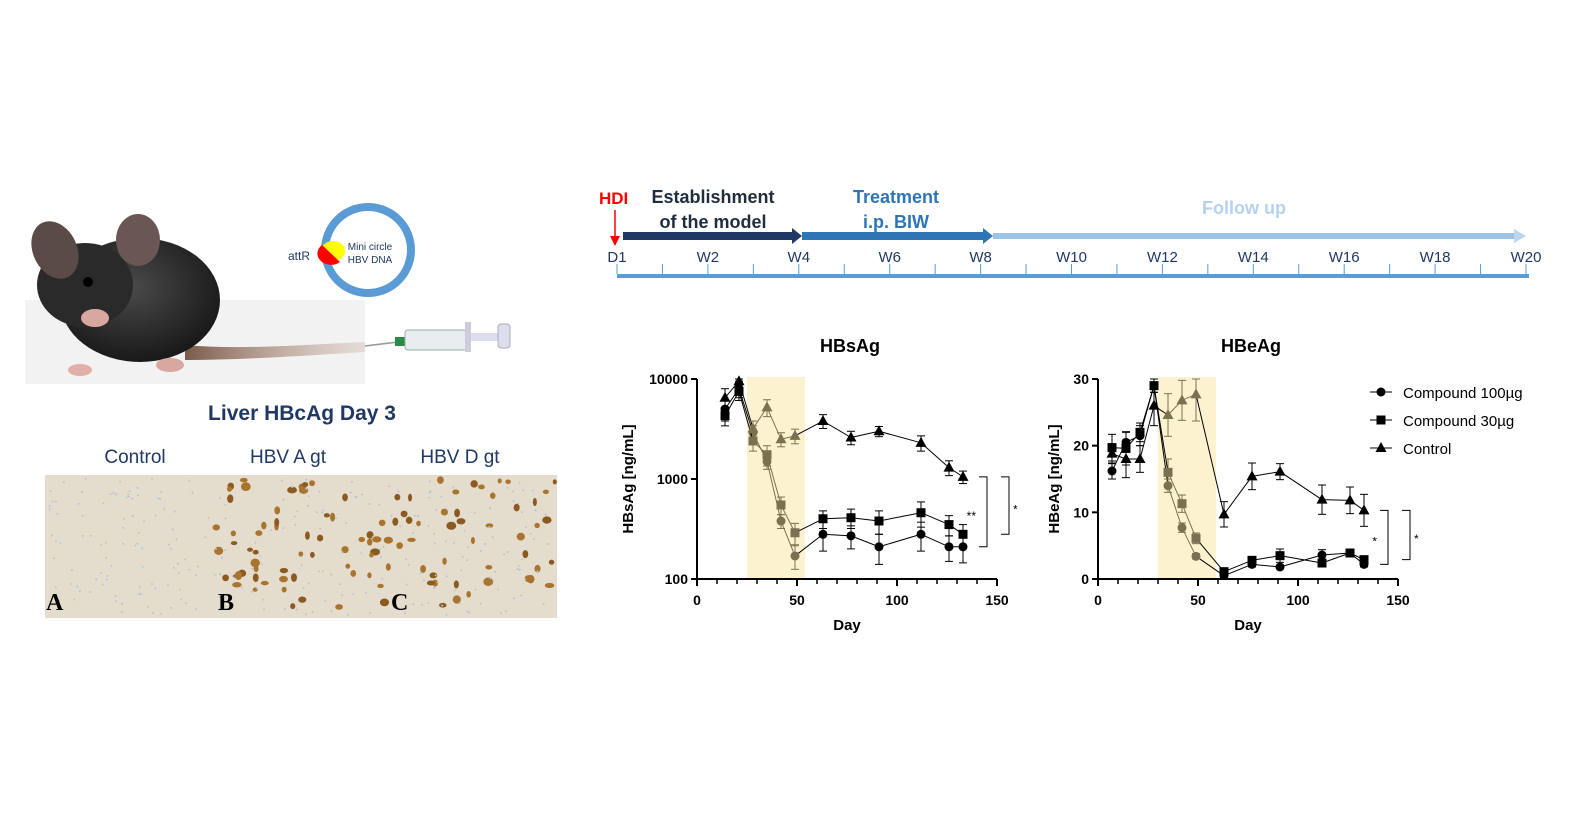 The image size is (1580, 827). Describe the element at coordinates (1298, 600) in the screenshot. I see `x-tick-label: 100` at that location.